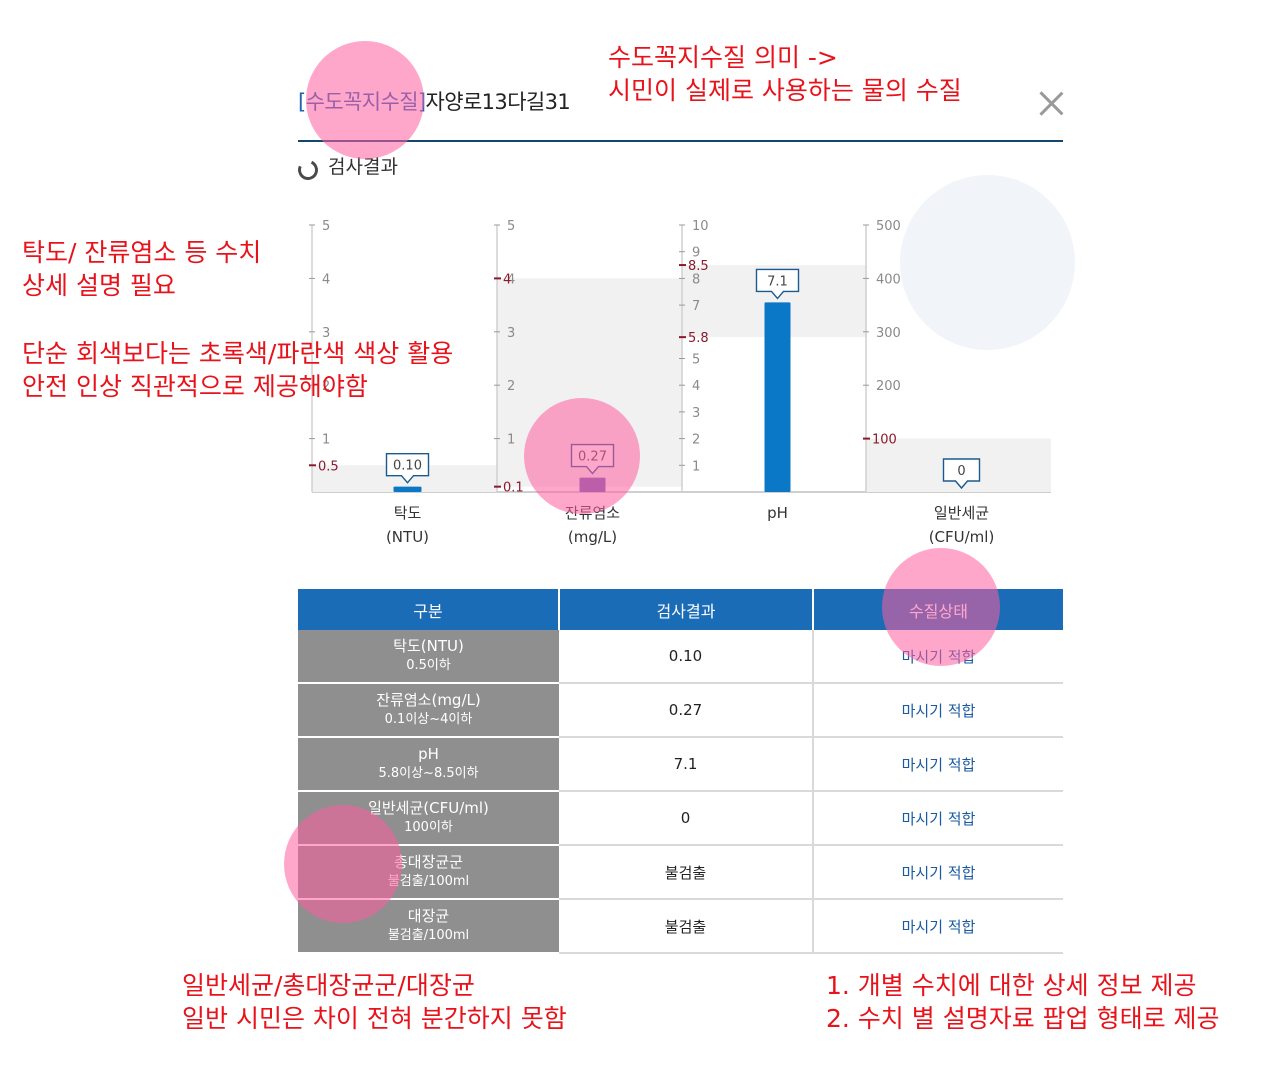 This screenshot has width=1280, height=1070. I want to click on title-tag: 수도꼭지수질, so click(362, 102).